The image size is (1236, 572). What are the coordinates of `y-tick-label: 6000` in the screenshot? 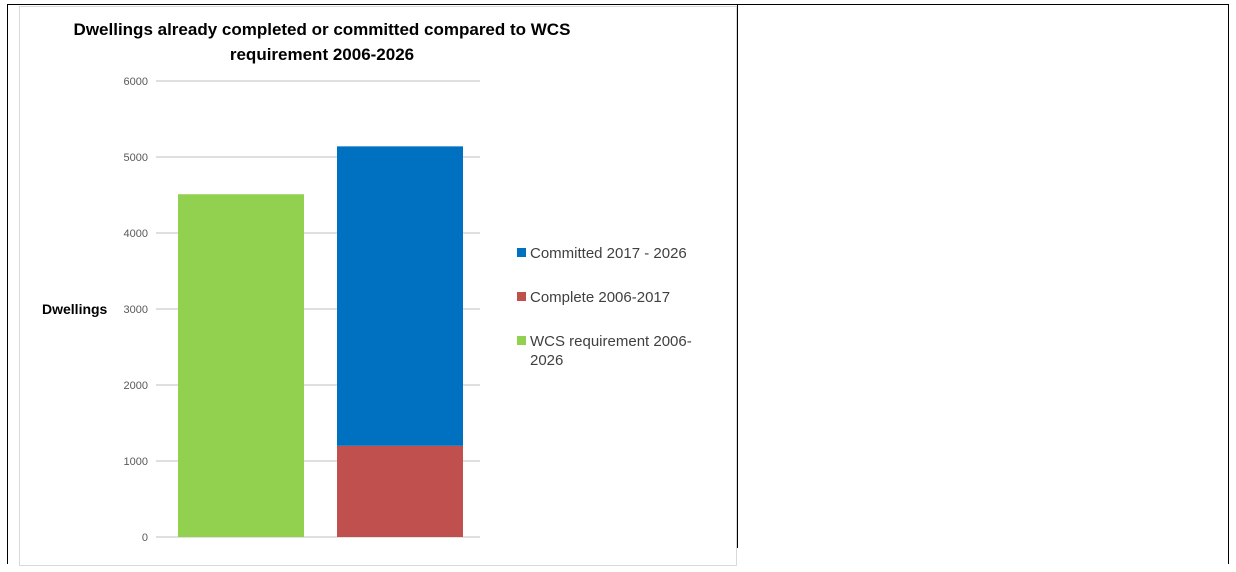 It's located at (136, 82).